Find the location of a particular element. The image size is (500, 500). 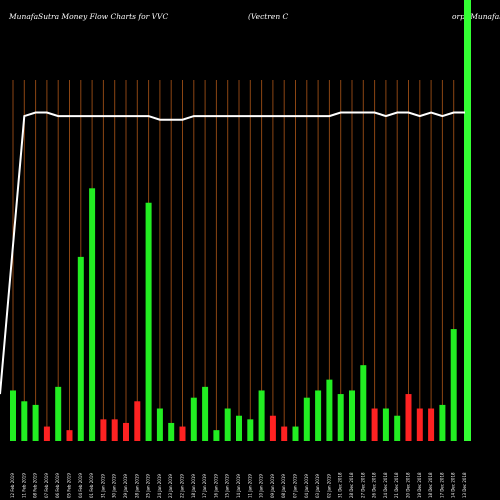

x-tick-label: 19 Dec 2018 is located at coordinates (419, 485).